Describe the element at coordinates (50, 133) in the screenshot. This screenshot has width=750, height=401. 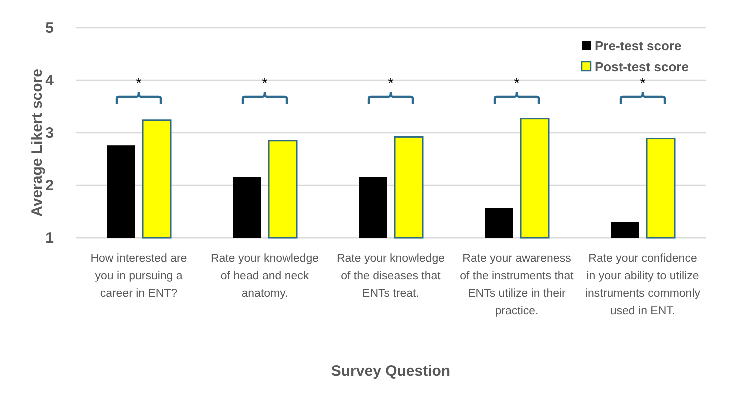
I see `y-tick-label: 3` at that location.